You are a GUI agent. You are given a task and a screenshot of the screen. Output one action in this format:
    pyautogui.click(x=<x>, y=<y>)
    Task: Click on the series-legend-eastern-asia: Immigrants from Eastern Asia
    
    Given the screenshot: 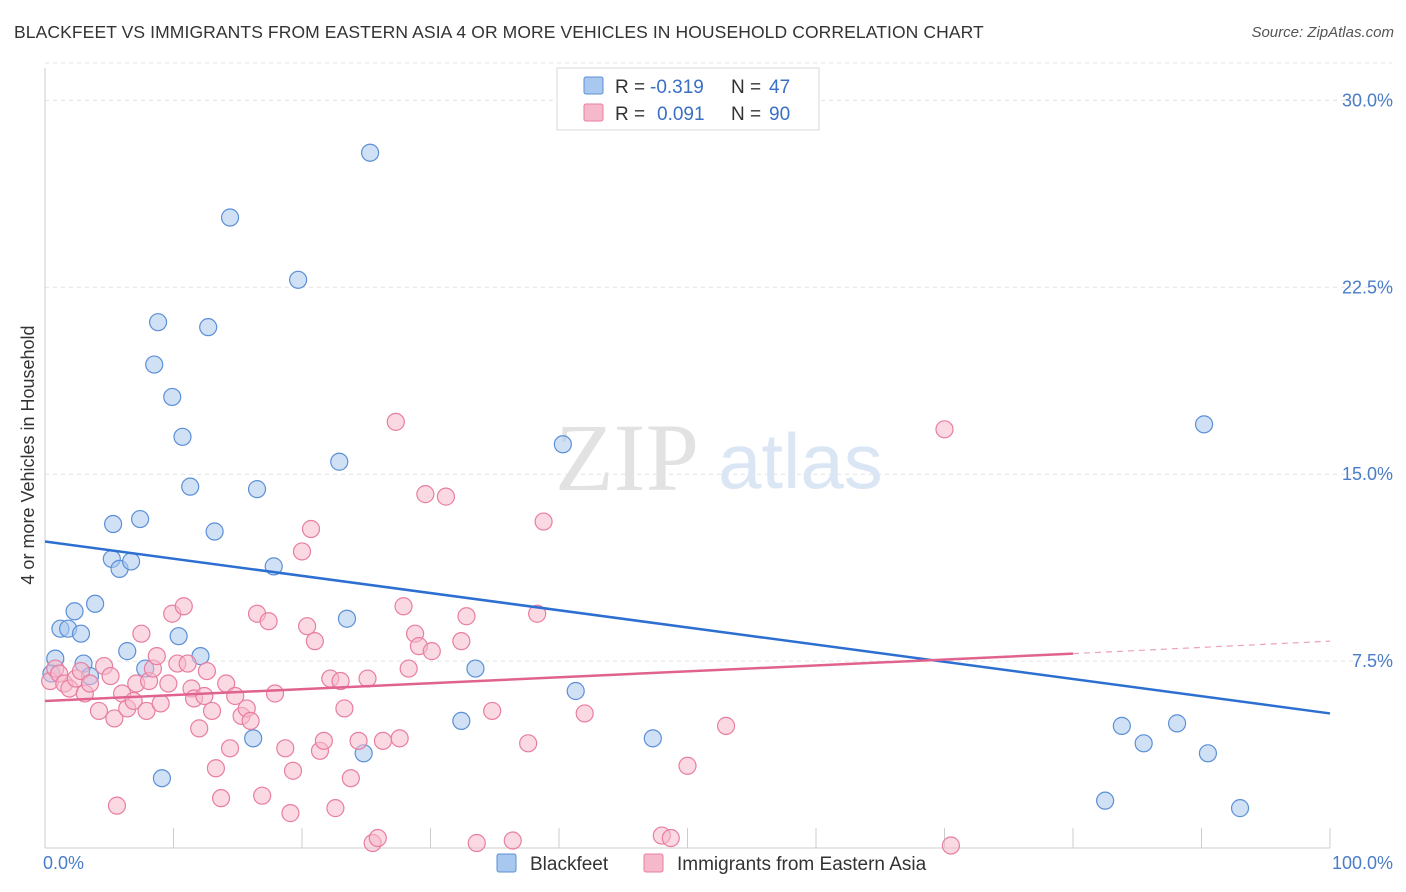 What is the action you would take?
    pyautogui.click(x=802, y=864)
    